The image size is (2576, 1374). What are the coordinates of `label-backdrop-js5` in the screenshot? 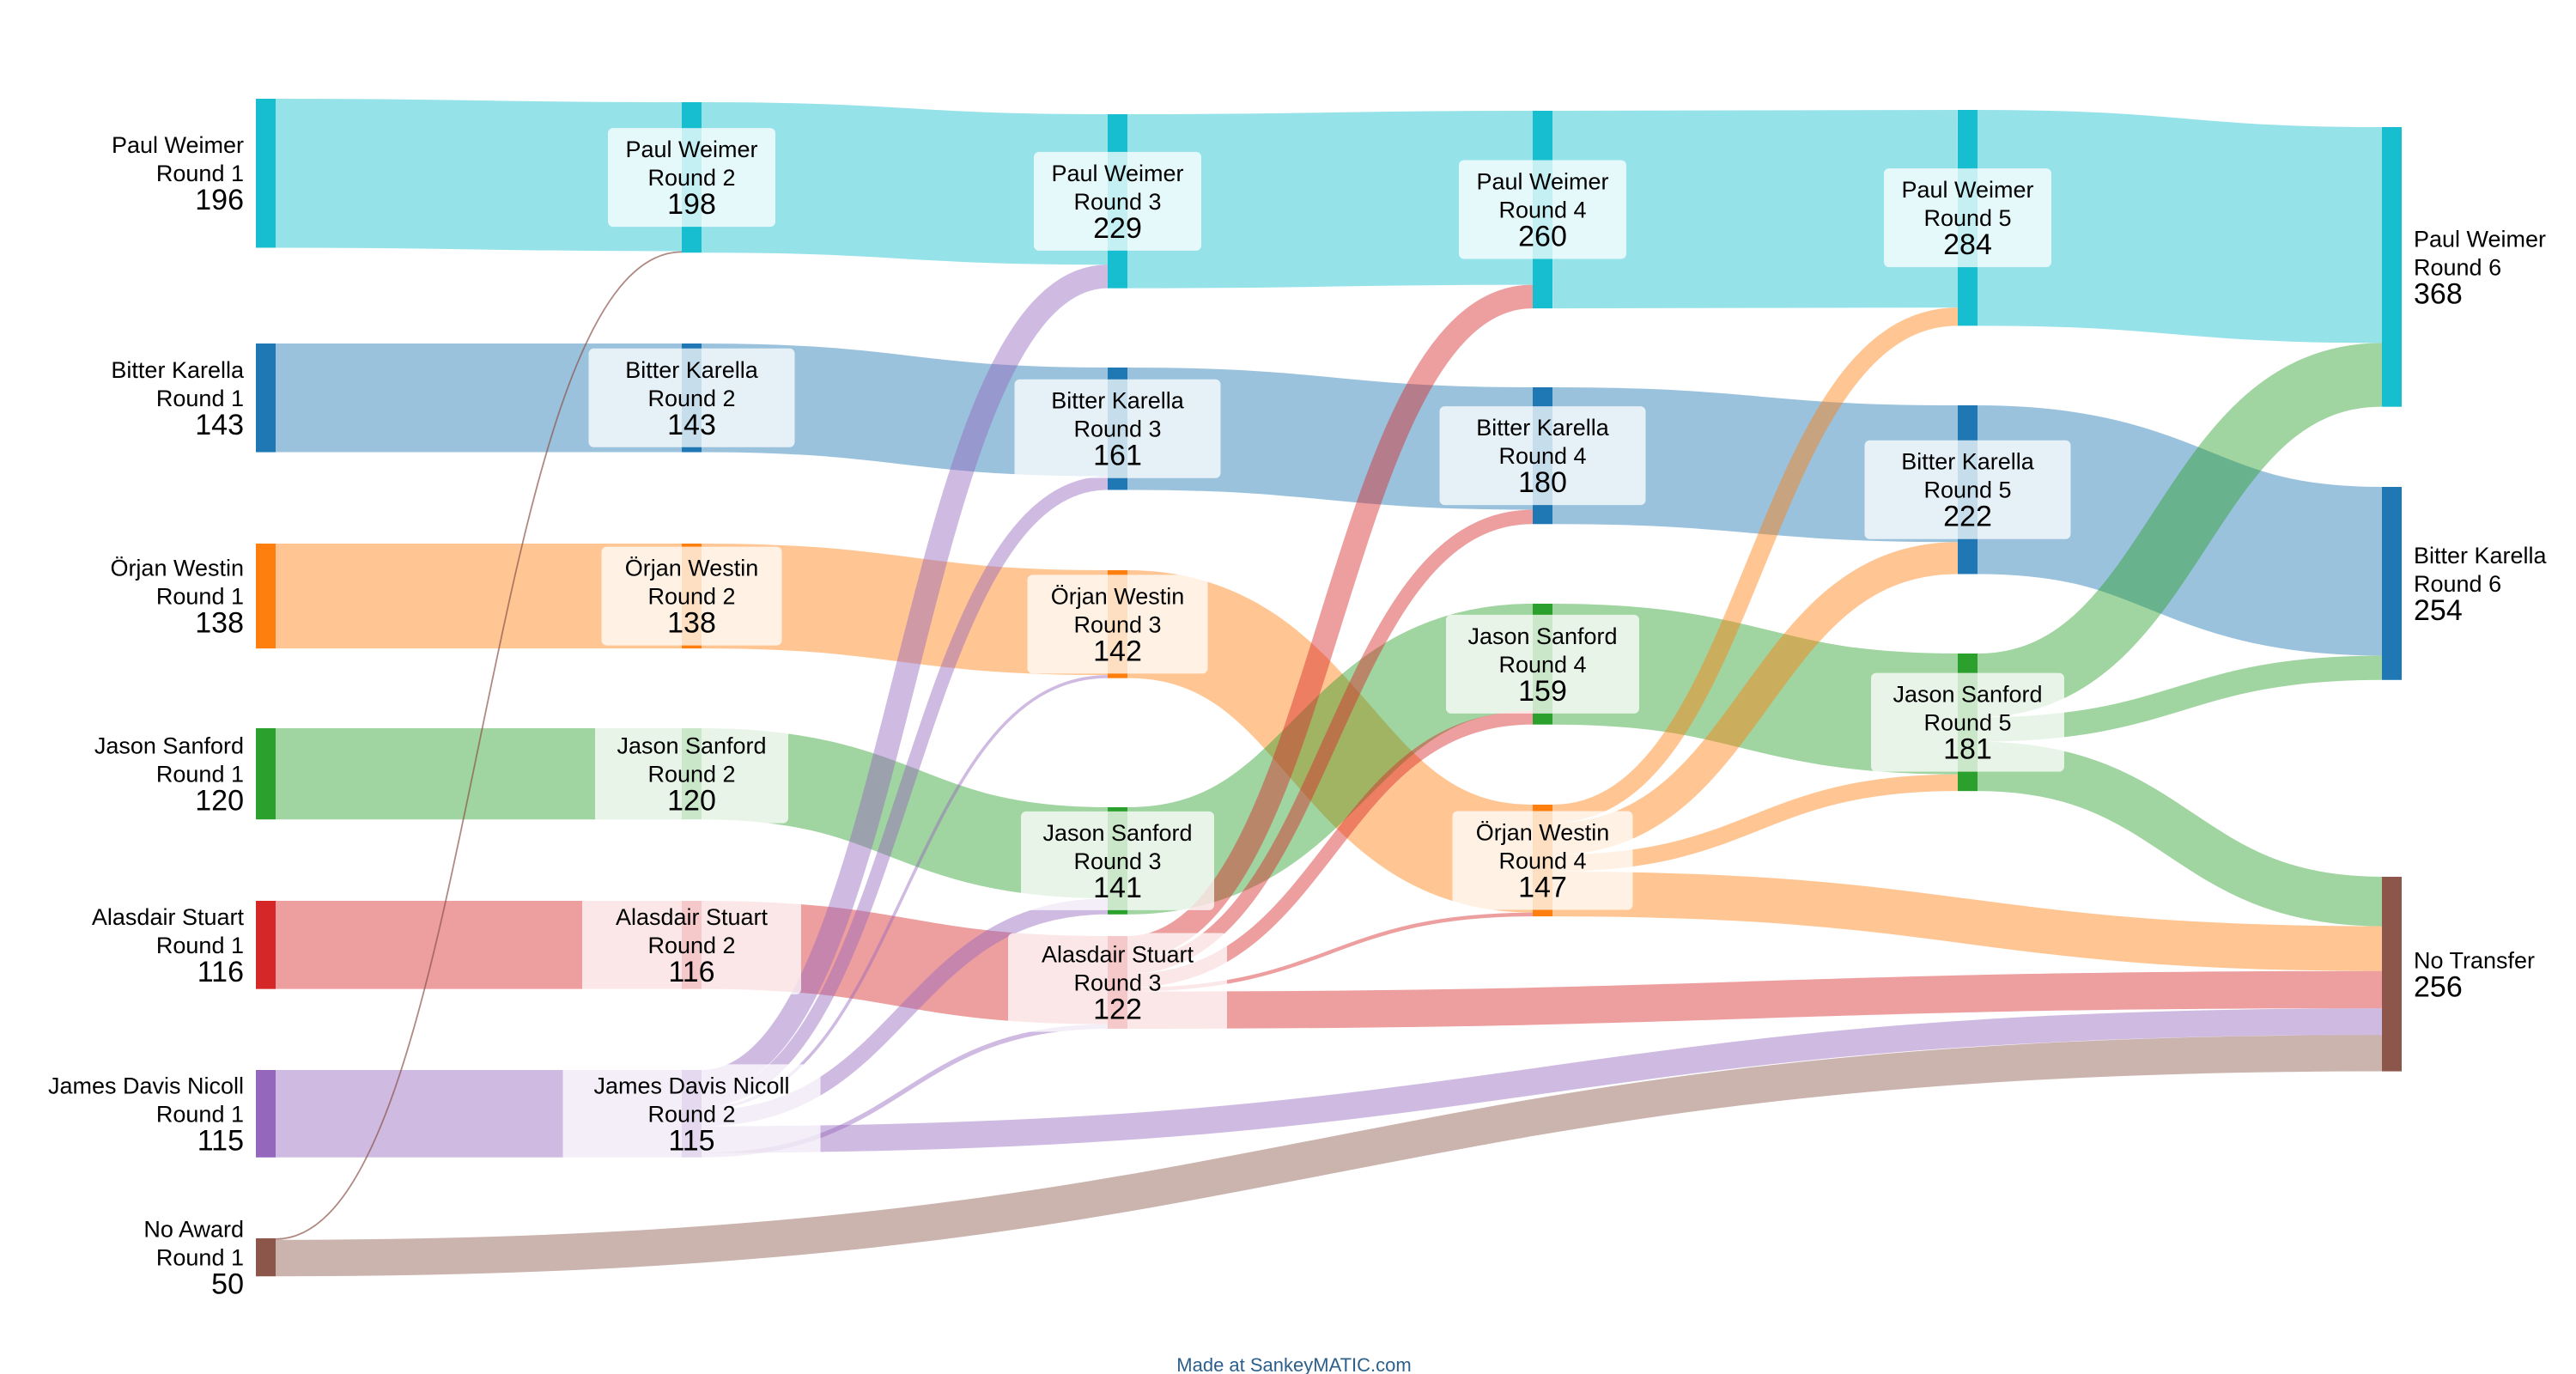 It's located at (1967, 722).